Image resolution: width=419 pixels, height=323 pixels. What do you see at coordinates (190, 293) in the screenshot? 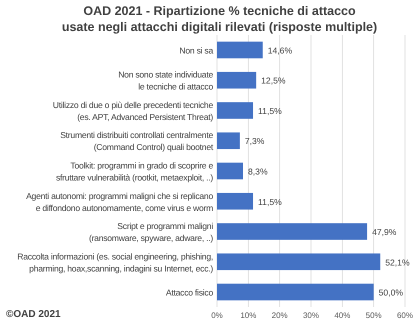
I see `y-tick-label: Attacco fisico` at bounding box center [190, 293].